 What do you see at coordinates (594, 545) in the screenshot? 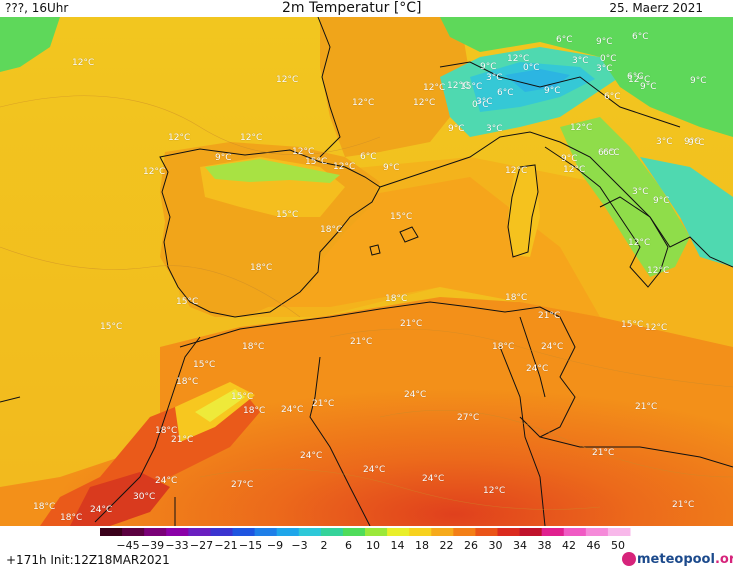
I see `legend-tick: 46` at bounding box center [594, 545].